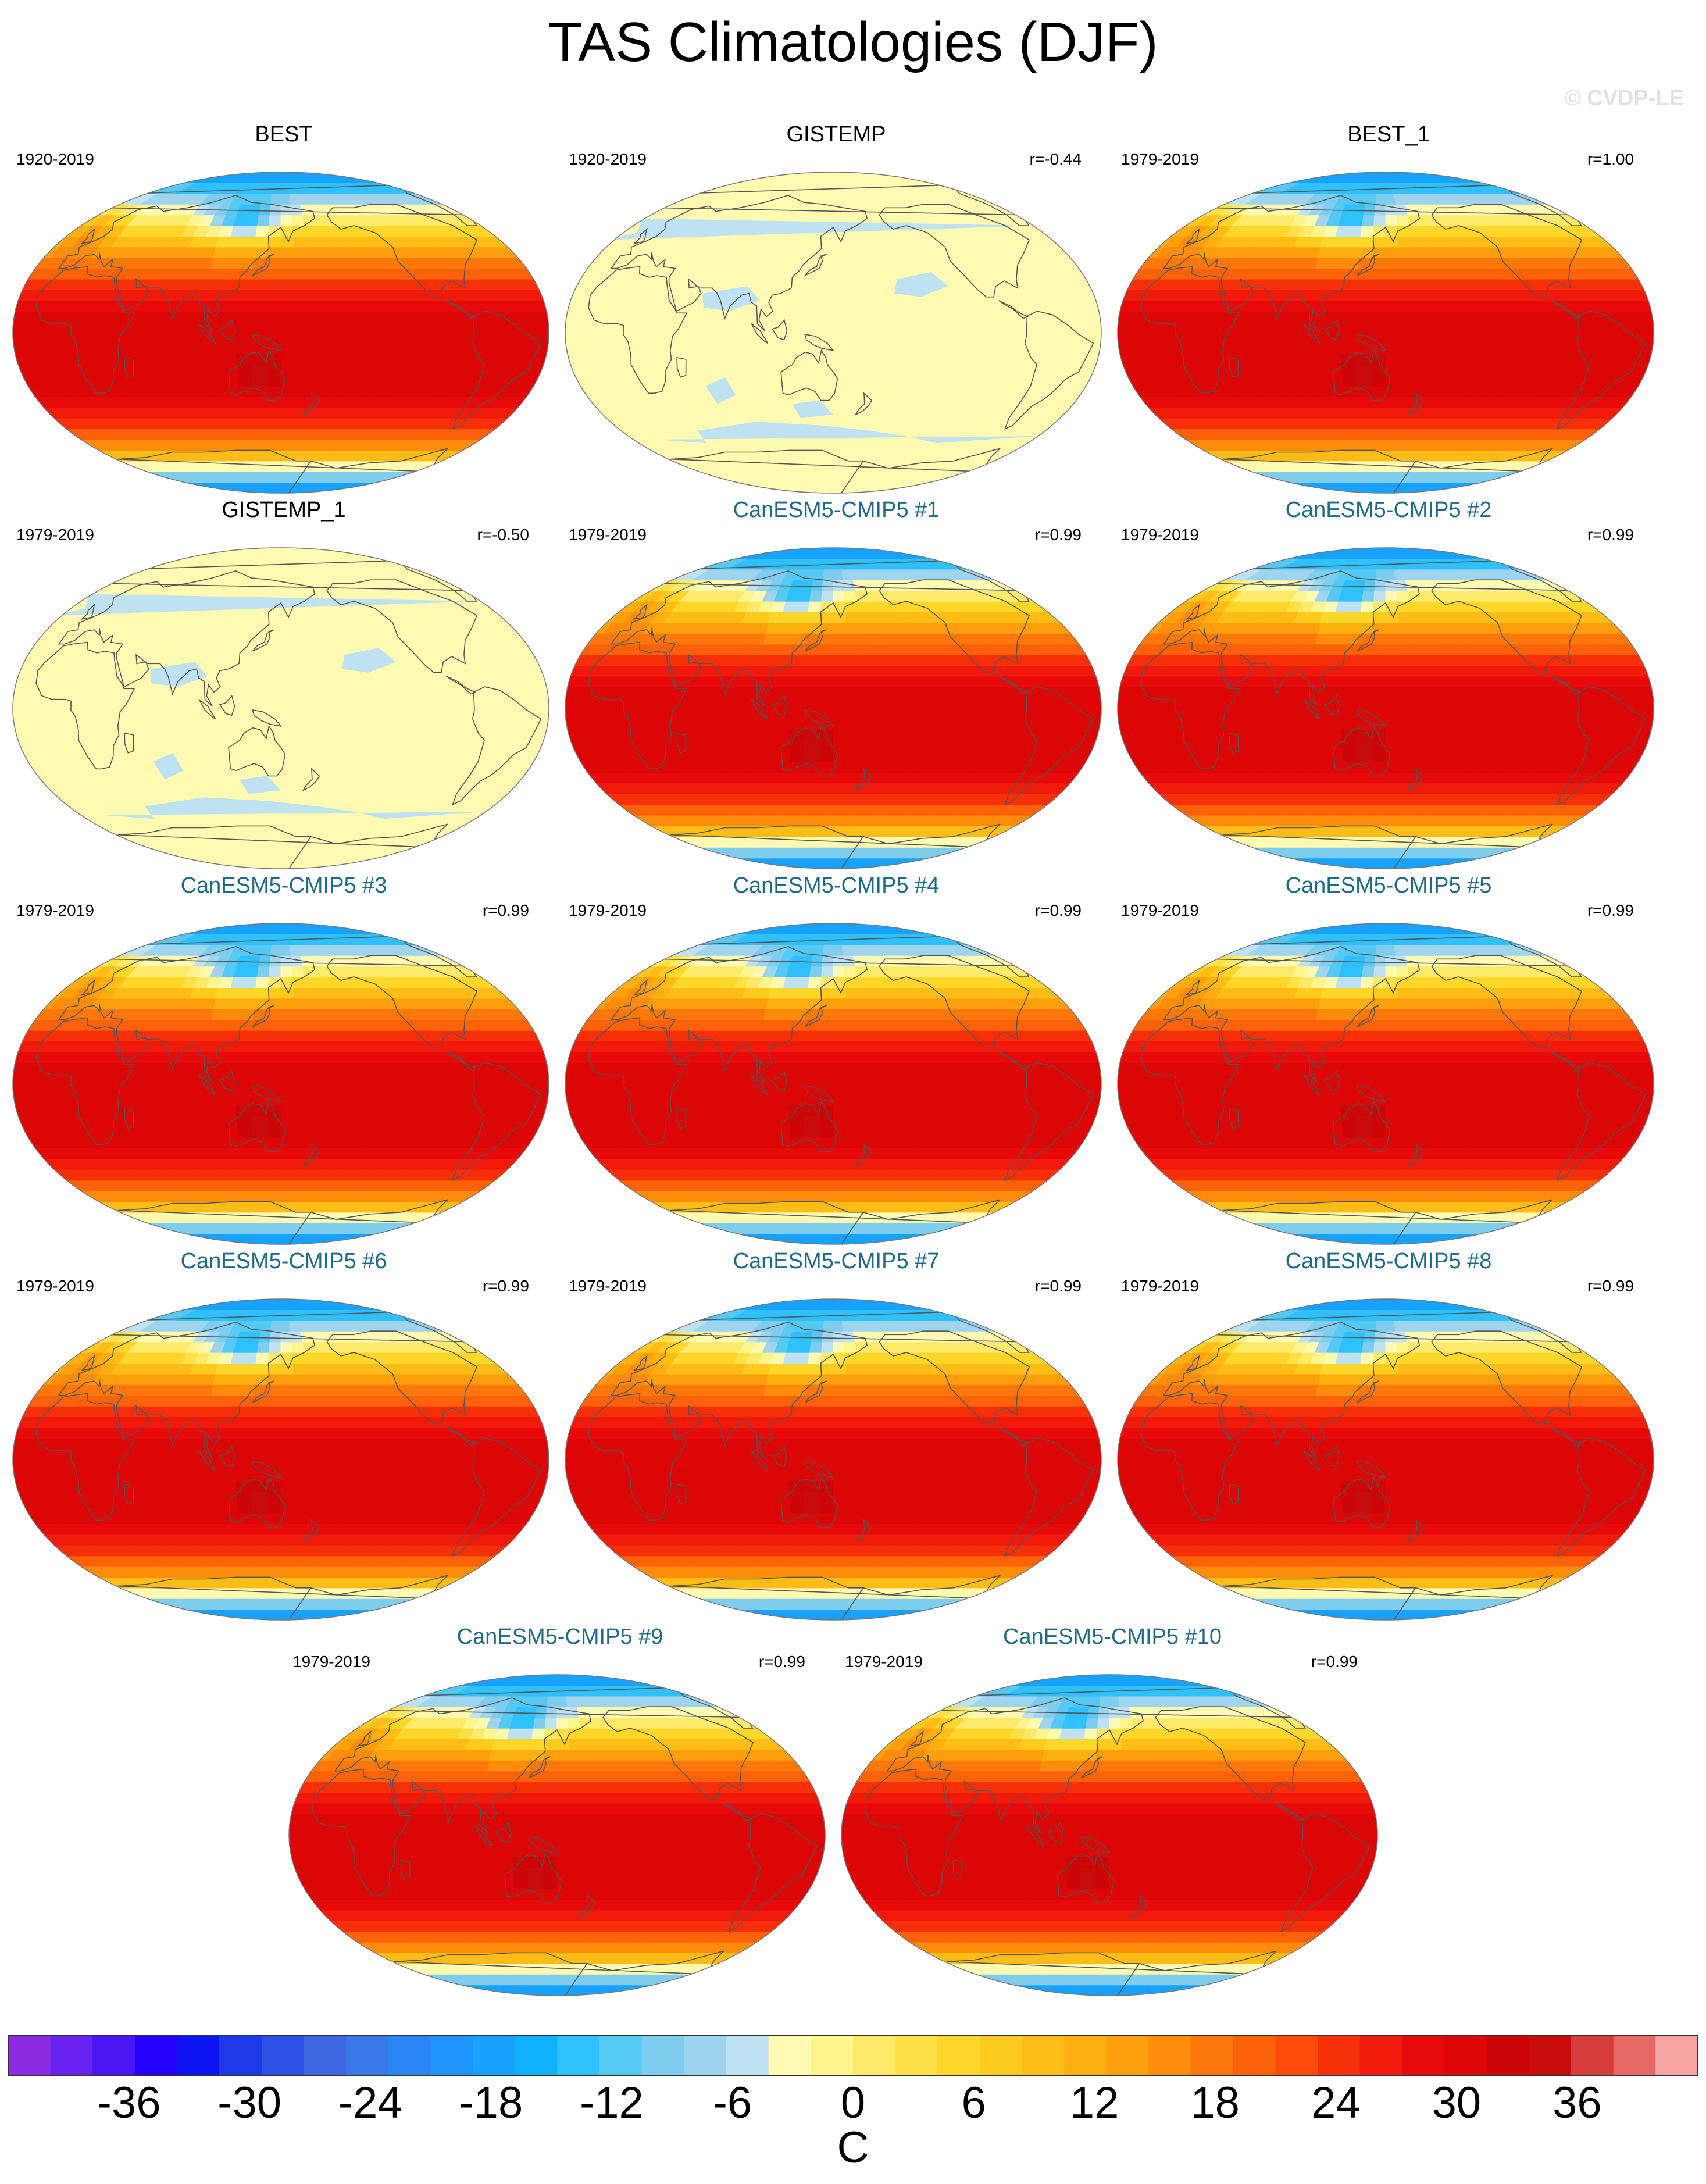  I want to click on anomaly-region, so click(819, 229).